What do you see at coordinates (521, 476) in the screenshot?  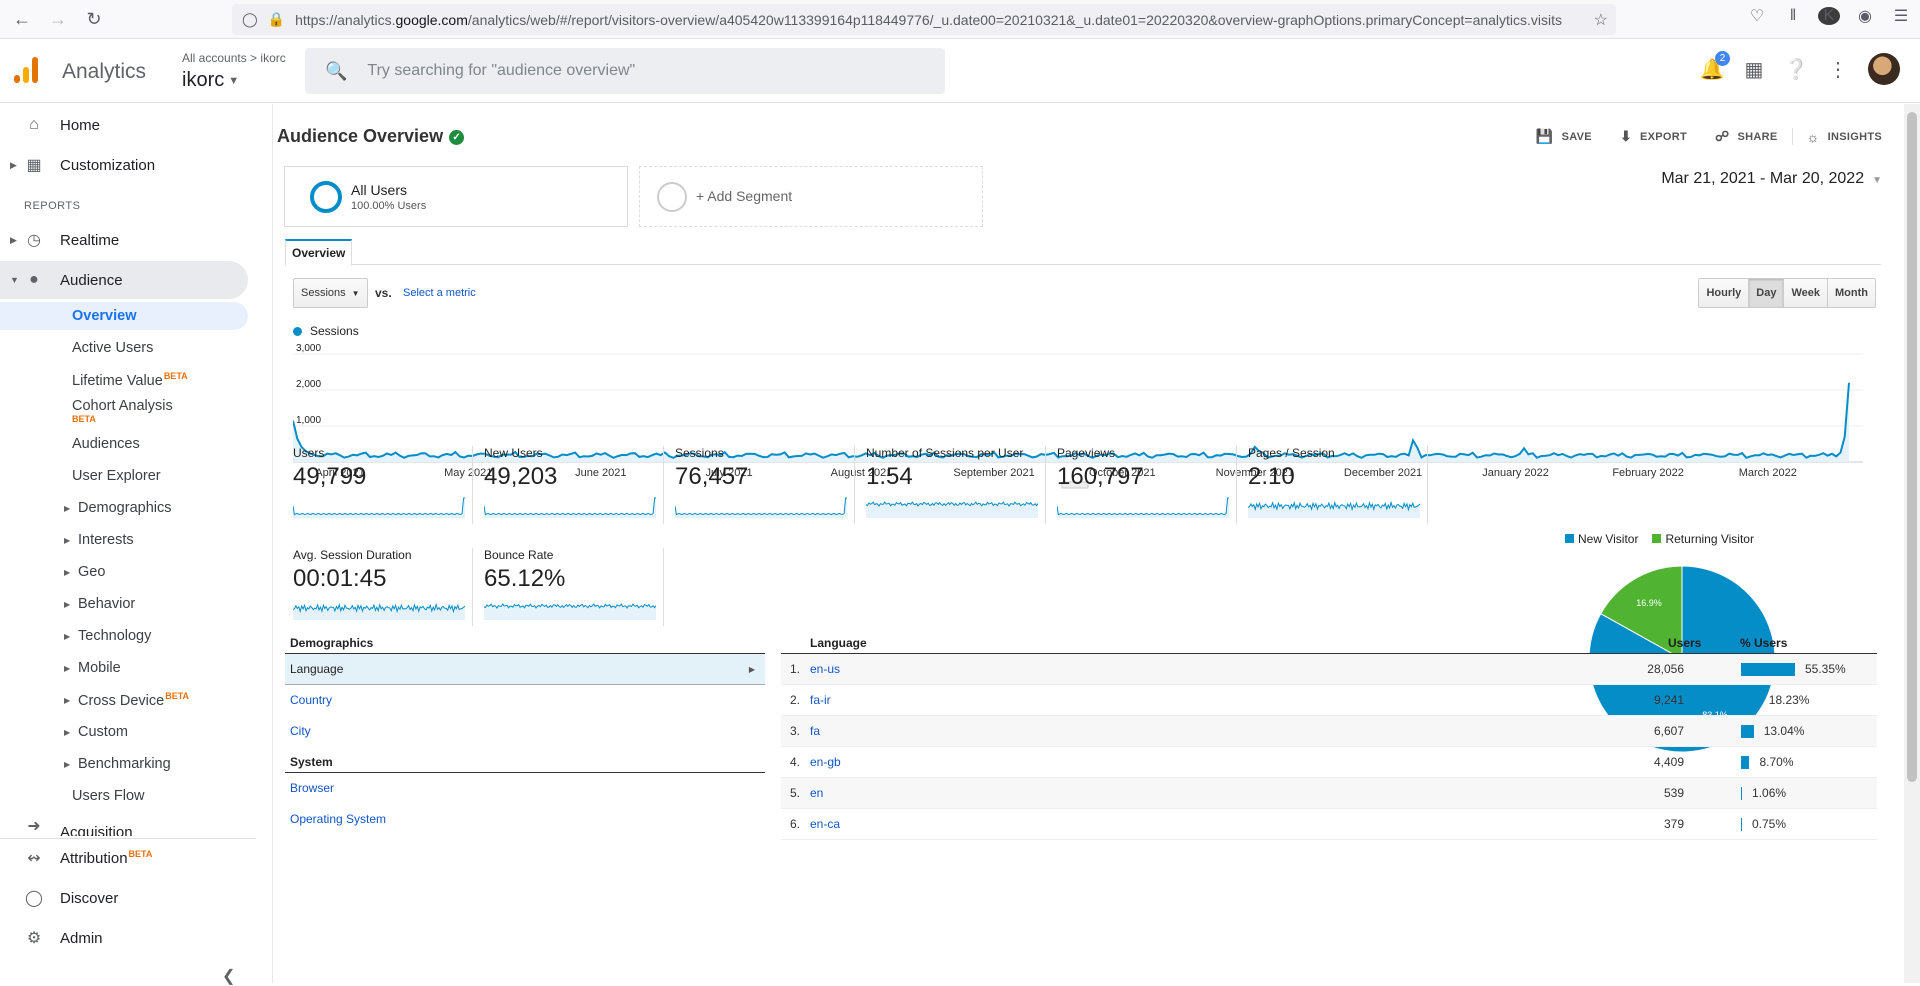 I see `scorecard-value: 49,203` at bounding box center [521, 476].